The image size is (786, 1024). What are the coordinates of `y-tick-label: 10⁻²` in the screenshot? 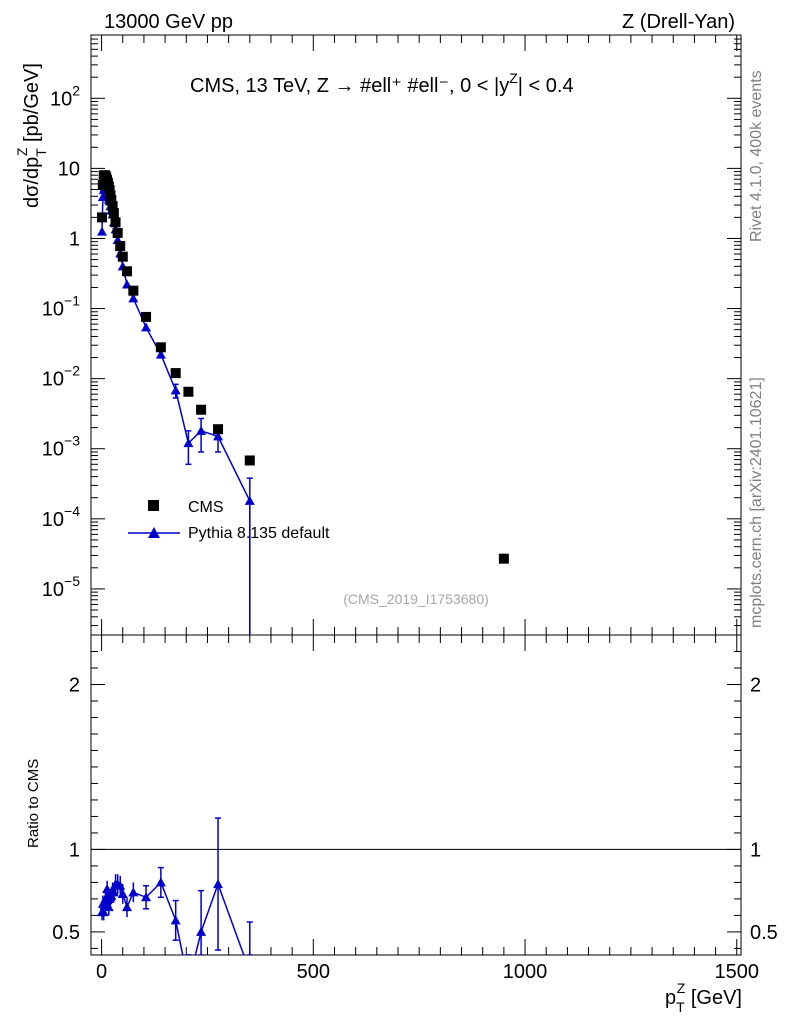 It's located at (61, 377).